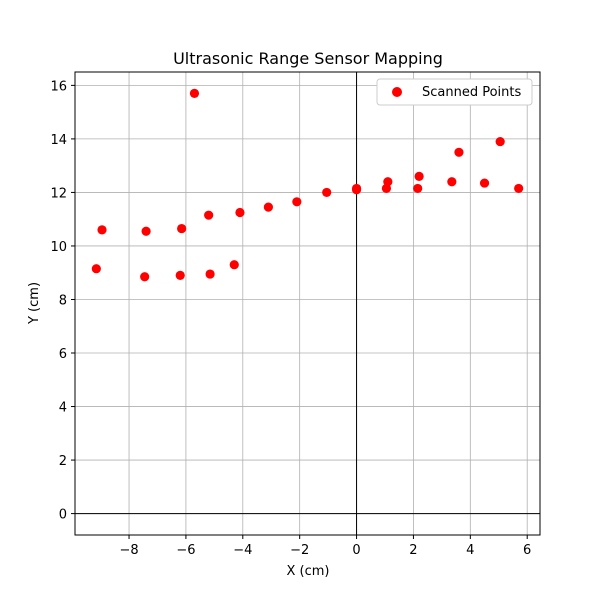  Describe the element at coordinates (63, 354) in the screenshot. I see `y-tick-label: 6` at that location.